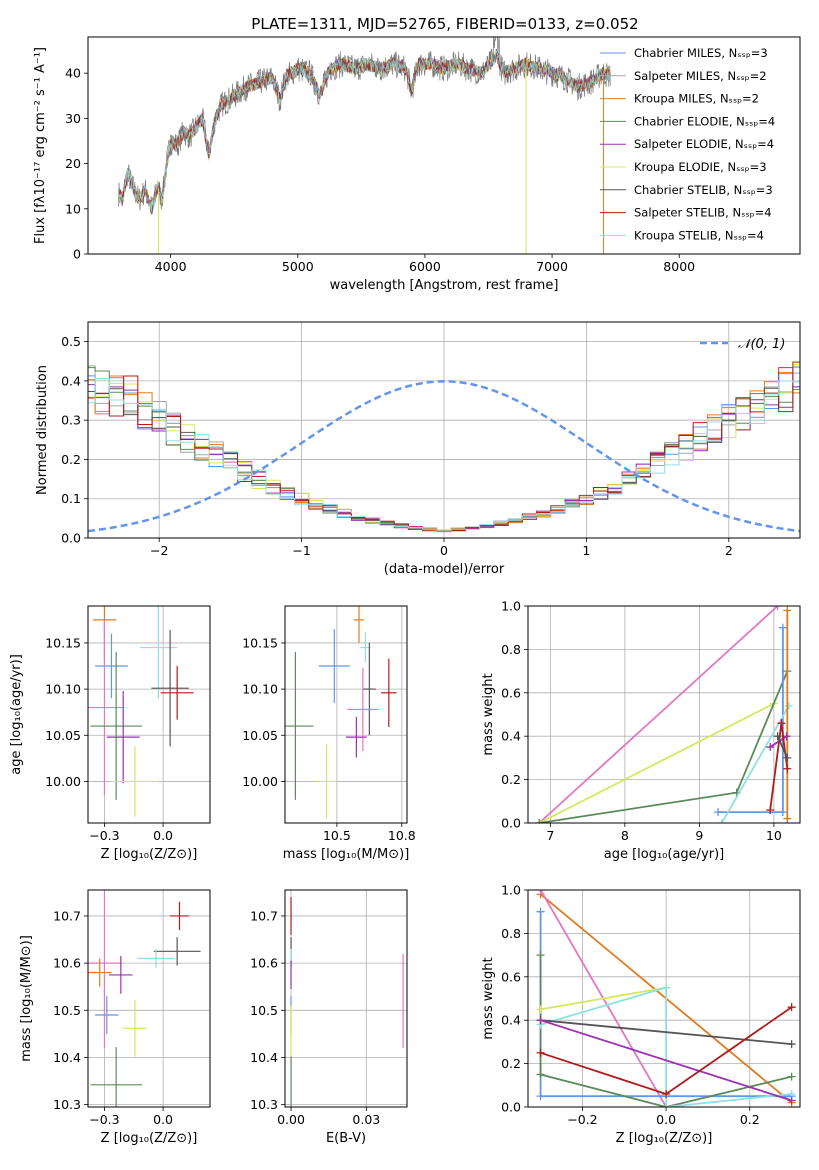  Describe the element at coordinates (67, 915) in the screenshot. I see `y-tick-label: 10.7` at that location.